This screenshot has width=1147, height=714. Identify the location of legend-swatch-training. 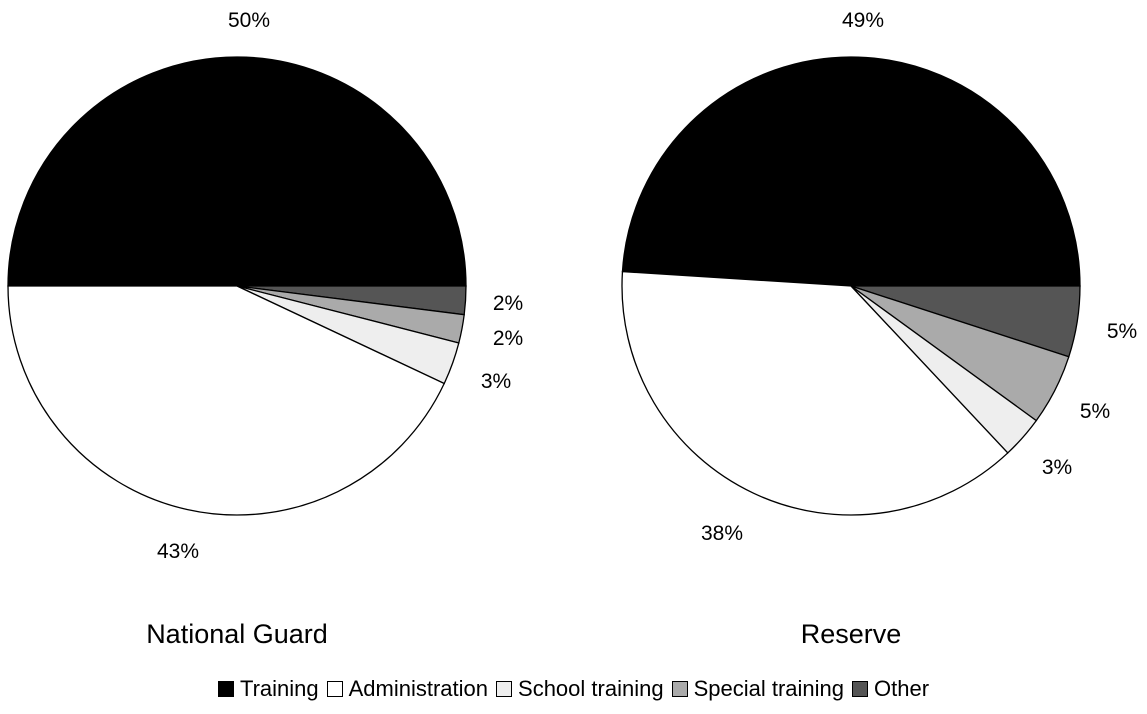
(225, 689).